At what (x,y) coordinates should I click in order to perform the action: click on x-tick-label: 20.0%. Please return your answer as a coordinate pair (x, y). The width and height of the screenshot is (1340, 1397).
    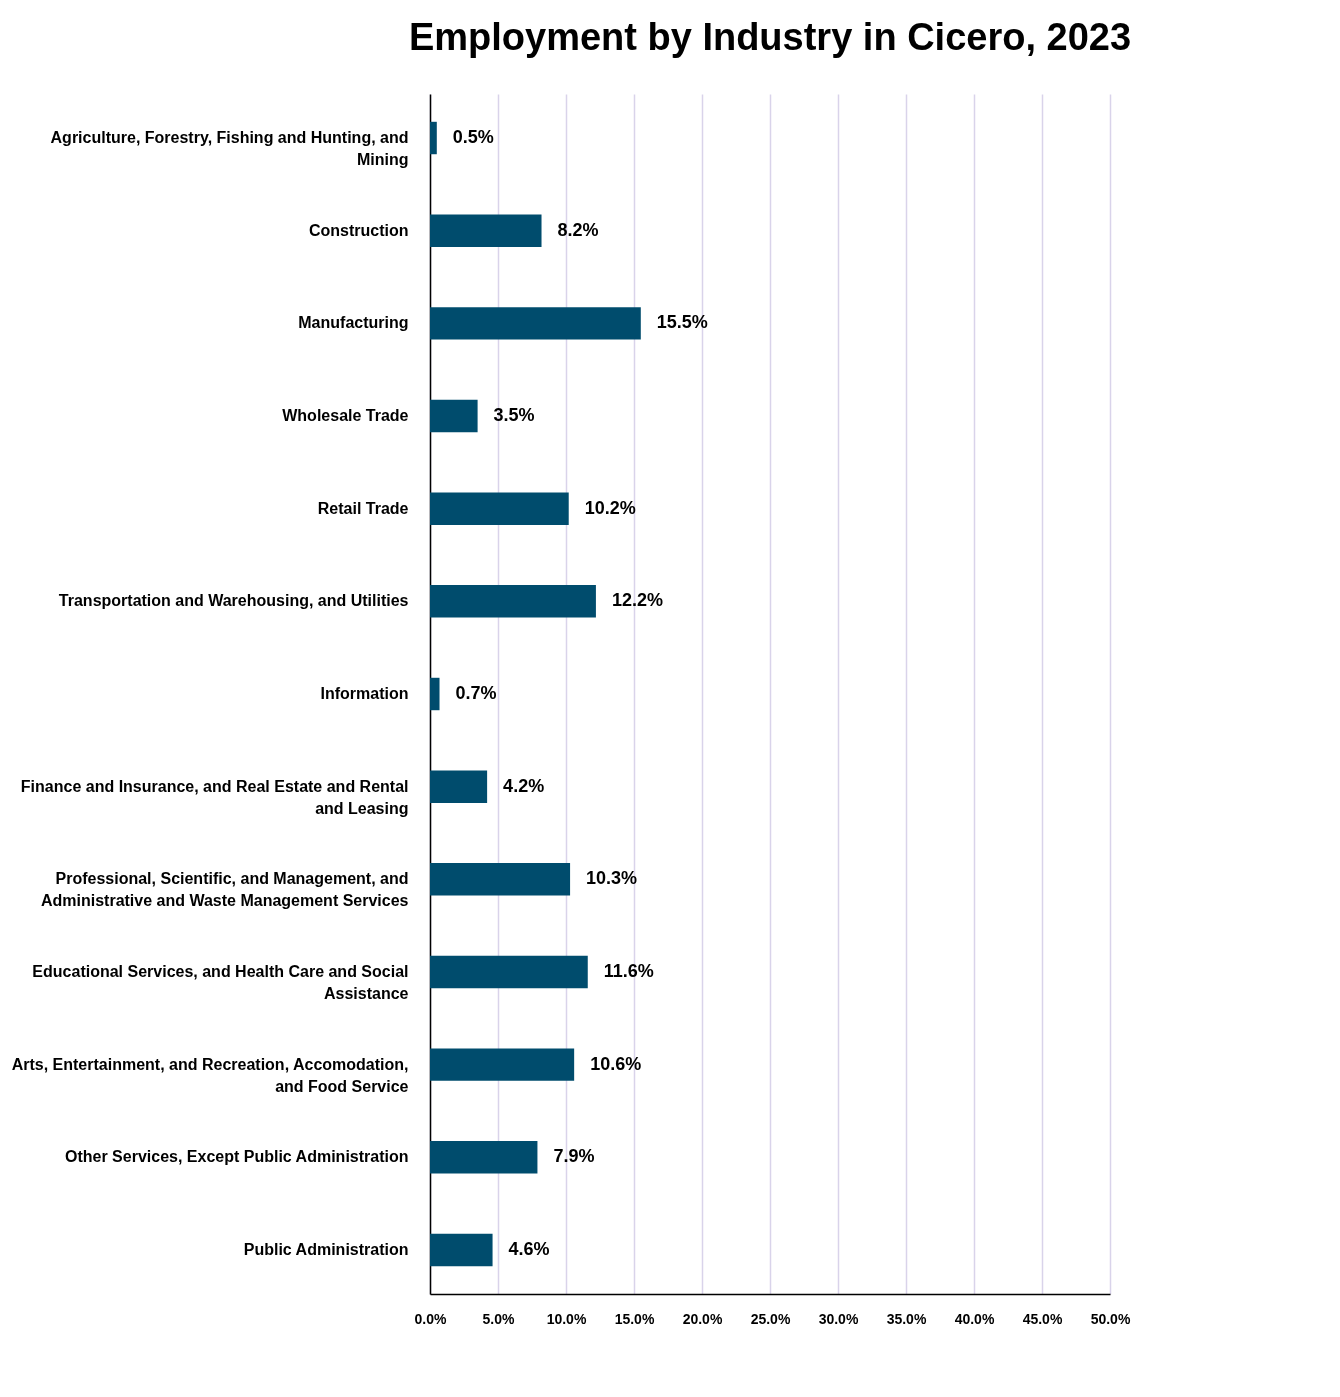
    Looking at the image, I should click on (702, 1318).